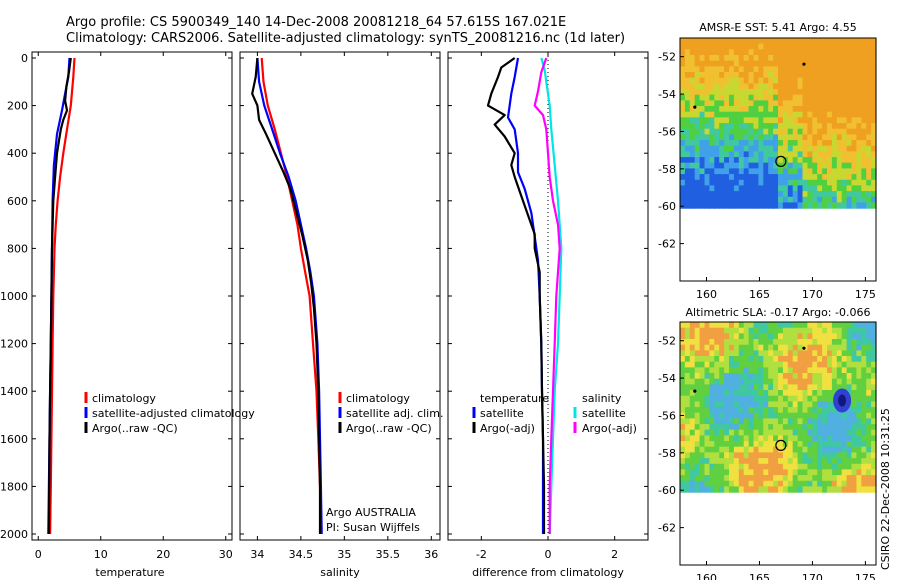 This screenshot has width=900, height=580. What do you see at coordinates (667, 94) in the screenshot?
I see `map-ytick-label: -54` at bounding box center [667, 94].